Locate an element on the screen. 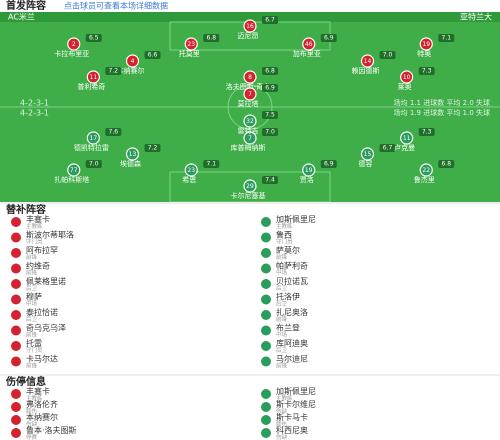 The width and height of the screenshot is (500, 440). player-name: 鲁西 is located at coordinates (284, 235).